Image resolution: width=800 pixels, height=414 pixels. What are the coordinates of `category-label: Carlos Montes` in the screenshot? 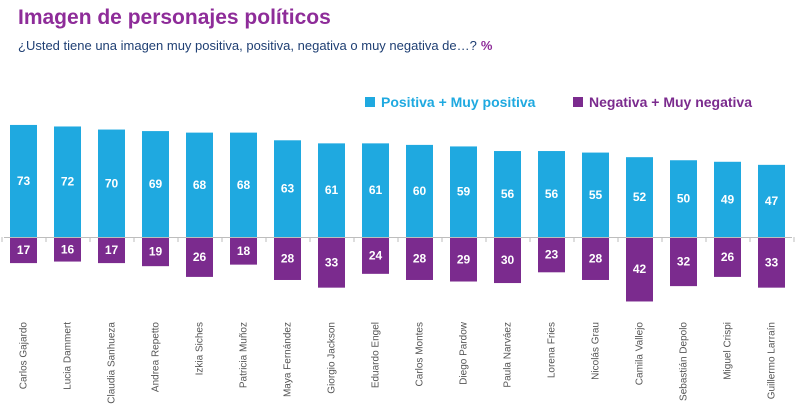 It's located at (420, 354).